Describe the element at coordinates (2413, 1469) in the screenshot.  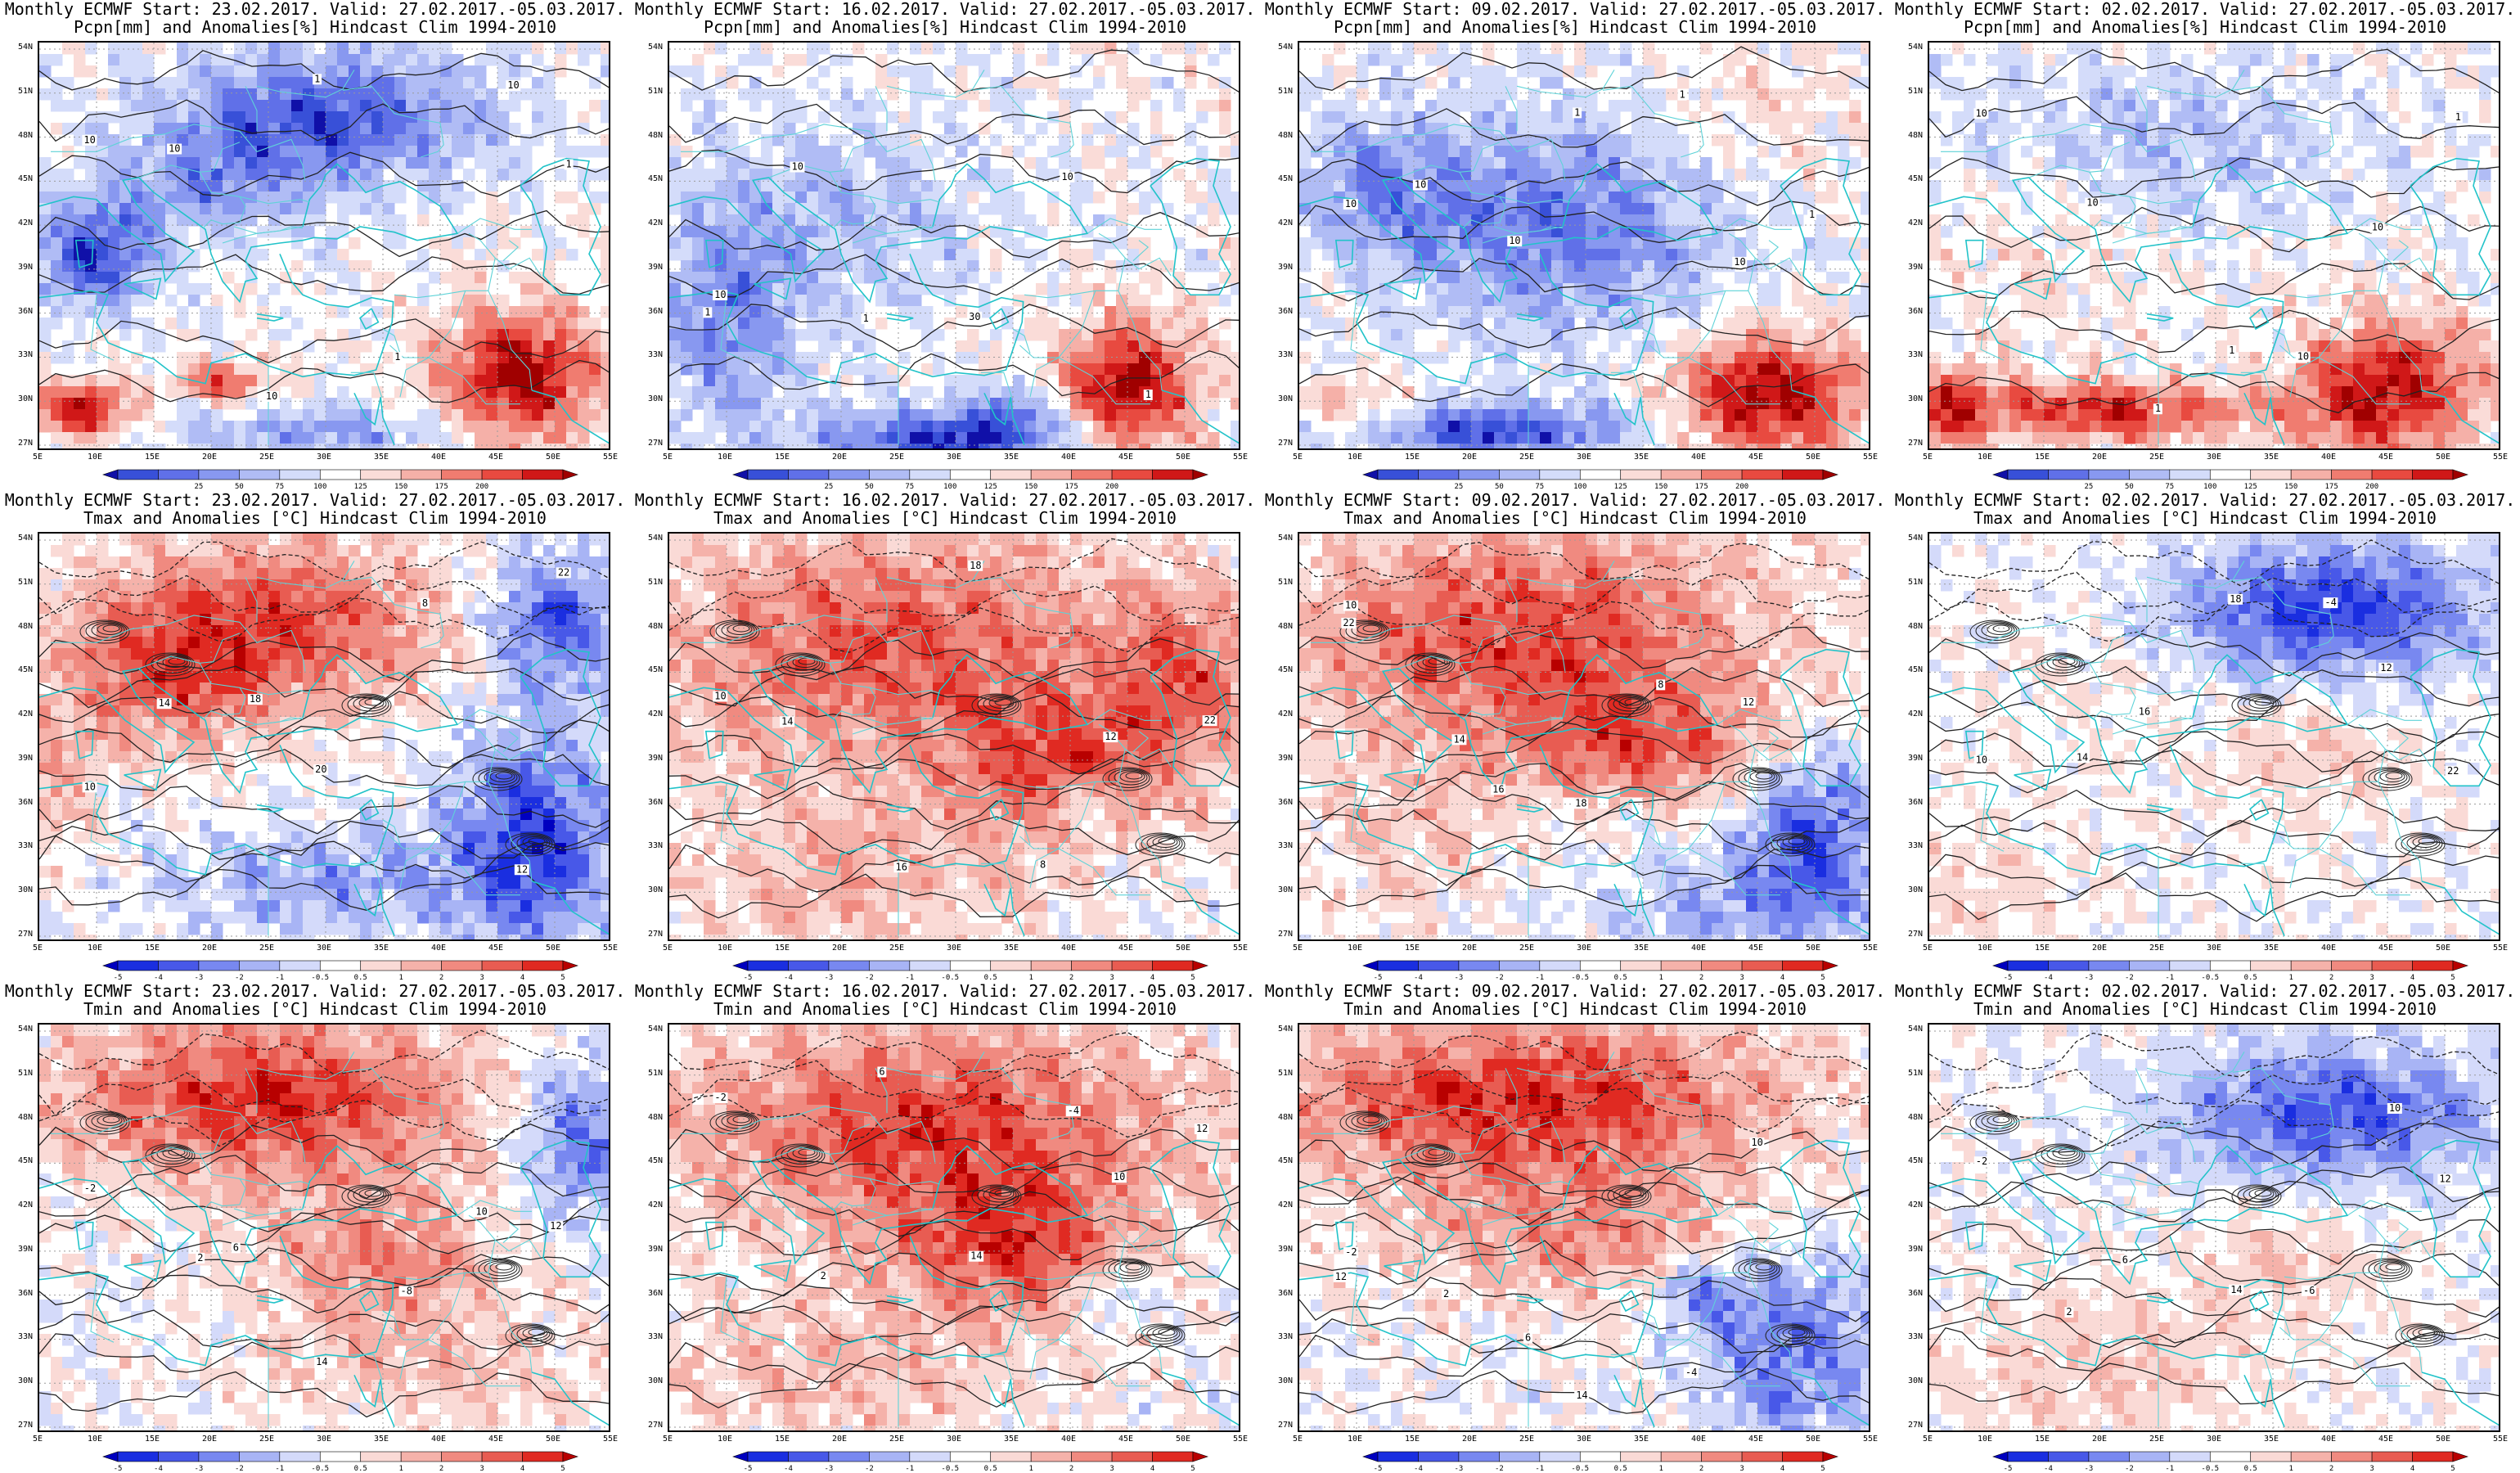
I see `colorbar-tick-label: 4` at that location.